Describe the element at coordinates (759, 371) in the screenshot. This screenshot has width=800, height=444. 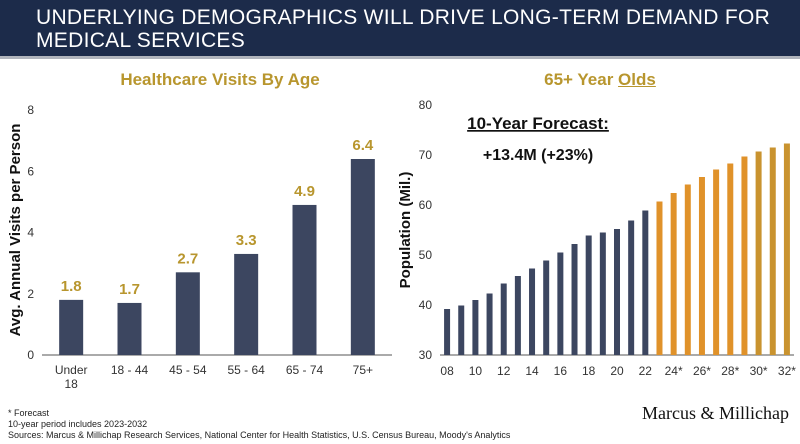
I see `right-x-tick-label: 30*` at that location.